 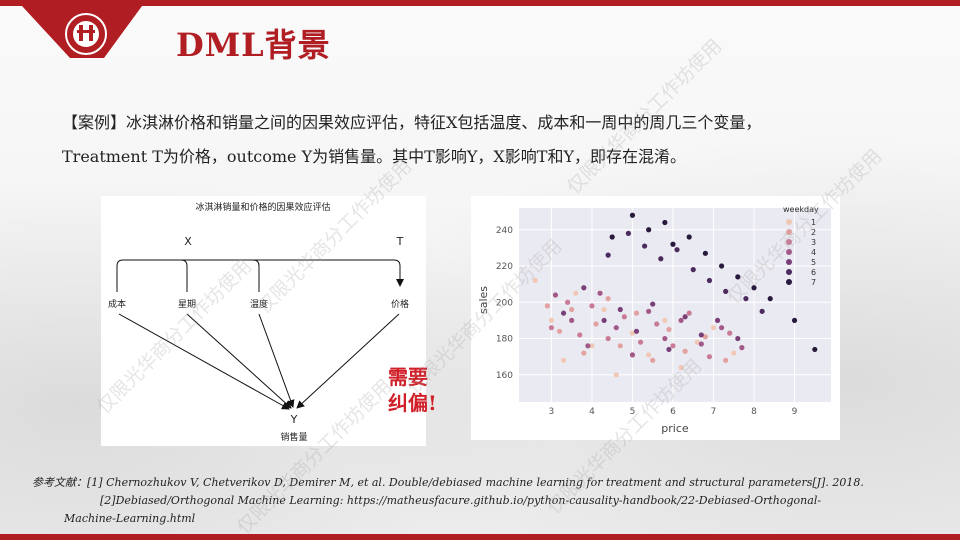 What do you see at coordinates (262, 207) in the screenshot?
I see `diagram-title: 冰淇淋销量和价格的因果效应评估` at bounding box center [262, 207].